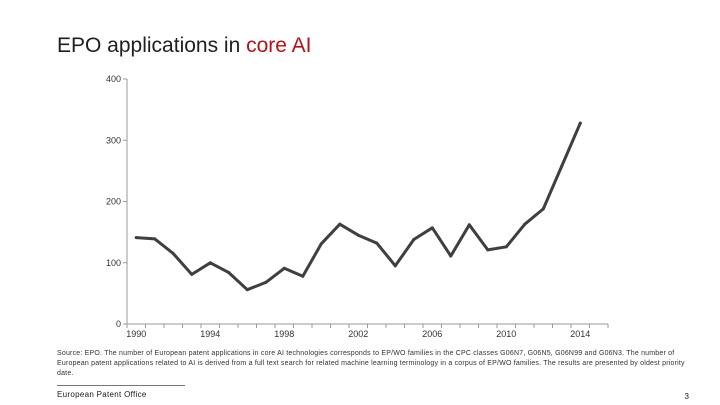 The image size is (720, 405). Describe the element at coordinates (113, 140) in the screenshot. I see `y-tick-label: 300` at that location.